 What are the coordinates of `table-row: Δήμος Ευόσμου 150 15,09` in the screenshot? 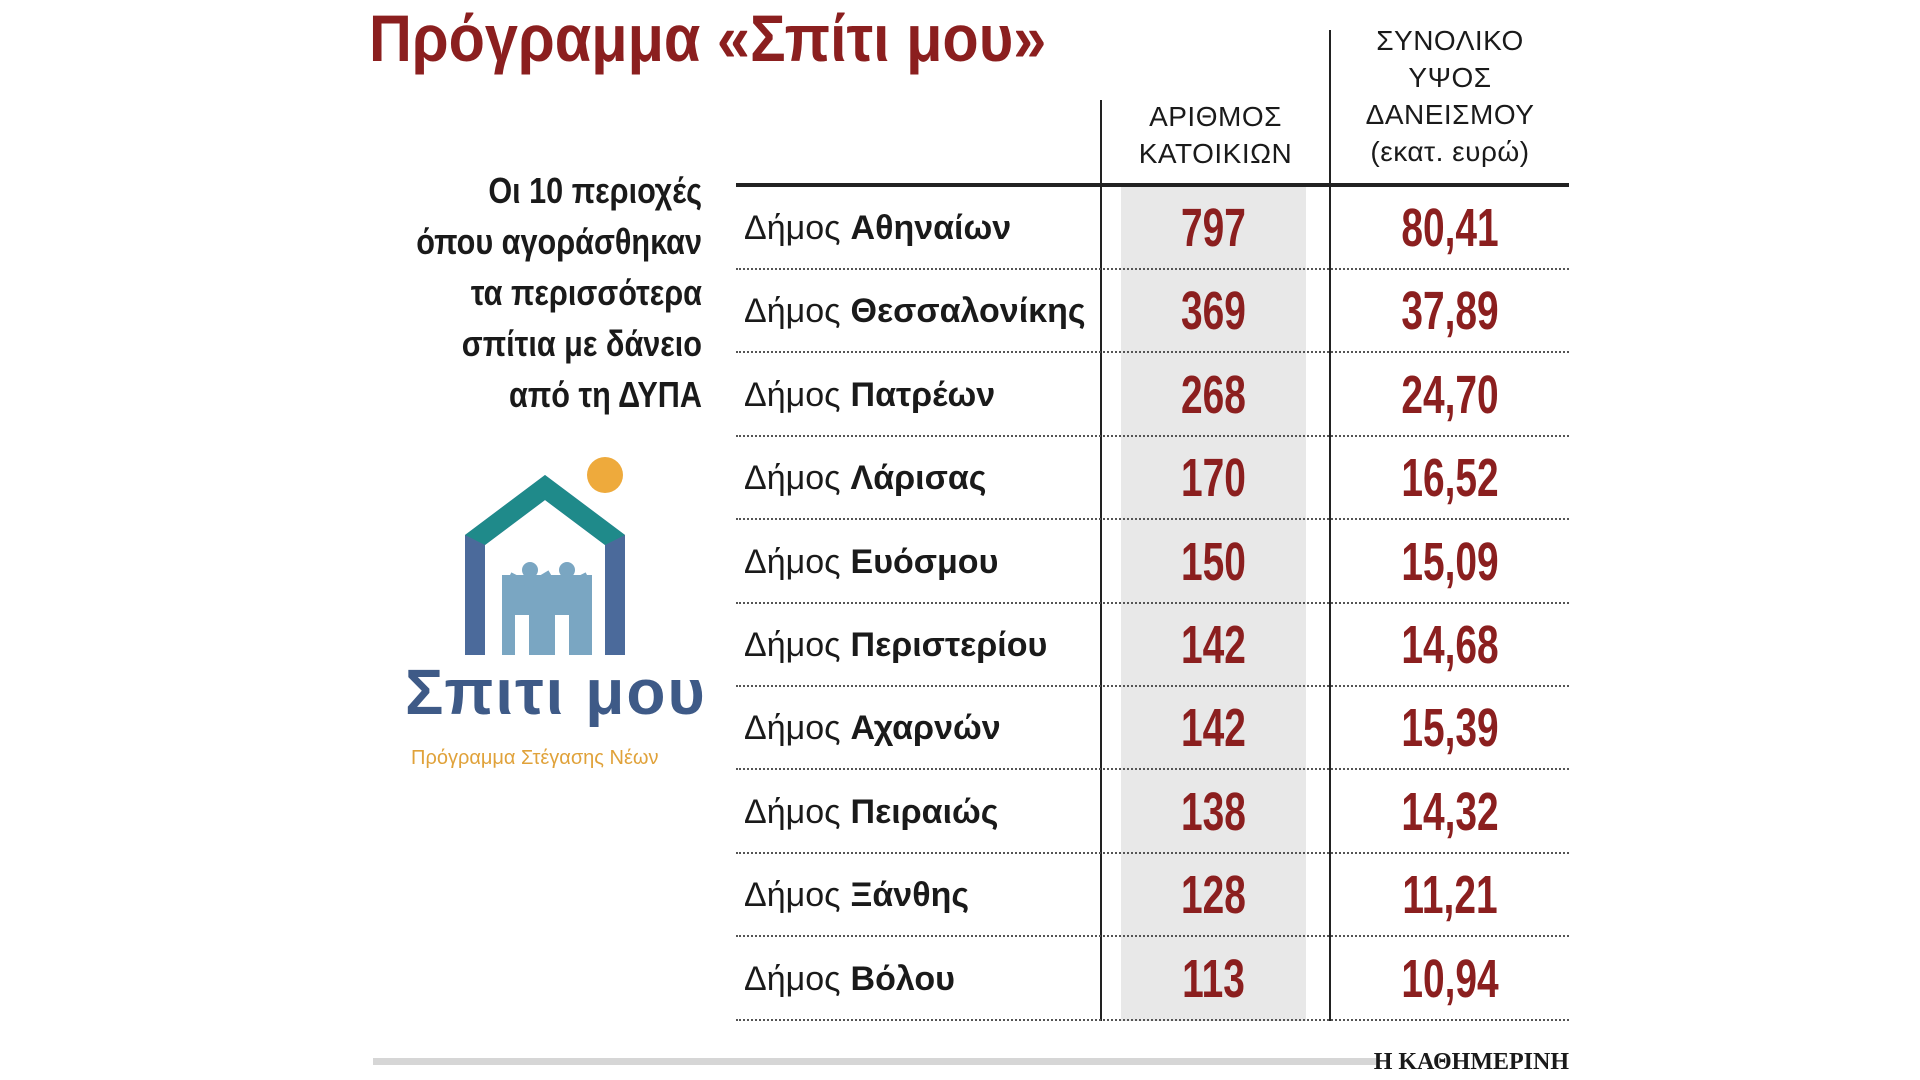 It's located at (1152, 562).